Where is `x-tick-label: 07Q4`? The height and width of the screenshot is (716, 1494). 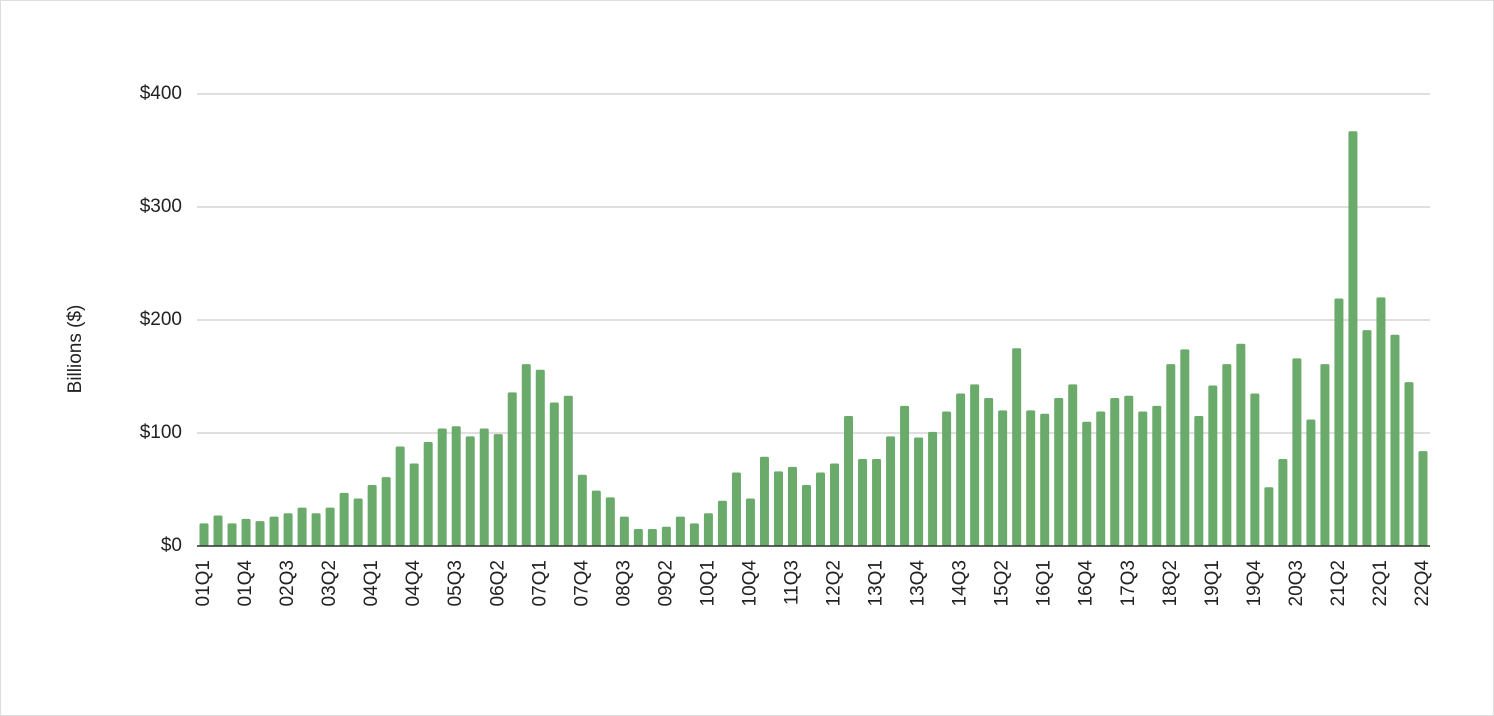
x-tick-label: 07Q4 is located at coordinates (581, 583).